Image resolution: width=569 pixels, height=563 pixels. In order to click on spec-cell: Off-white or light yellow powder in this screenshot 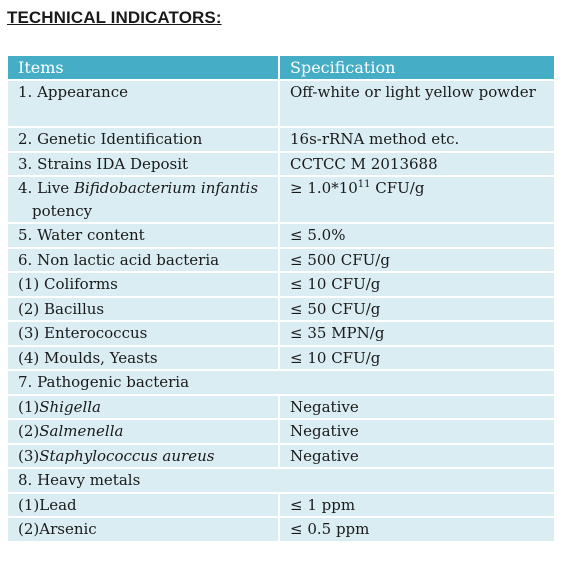, I will do `click(417, 103)`.